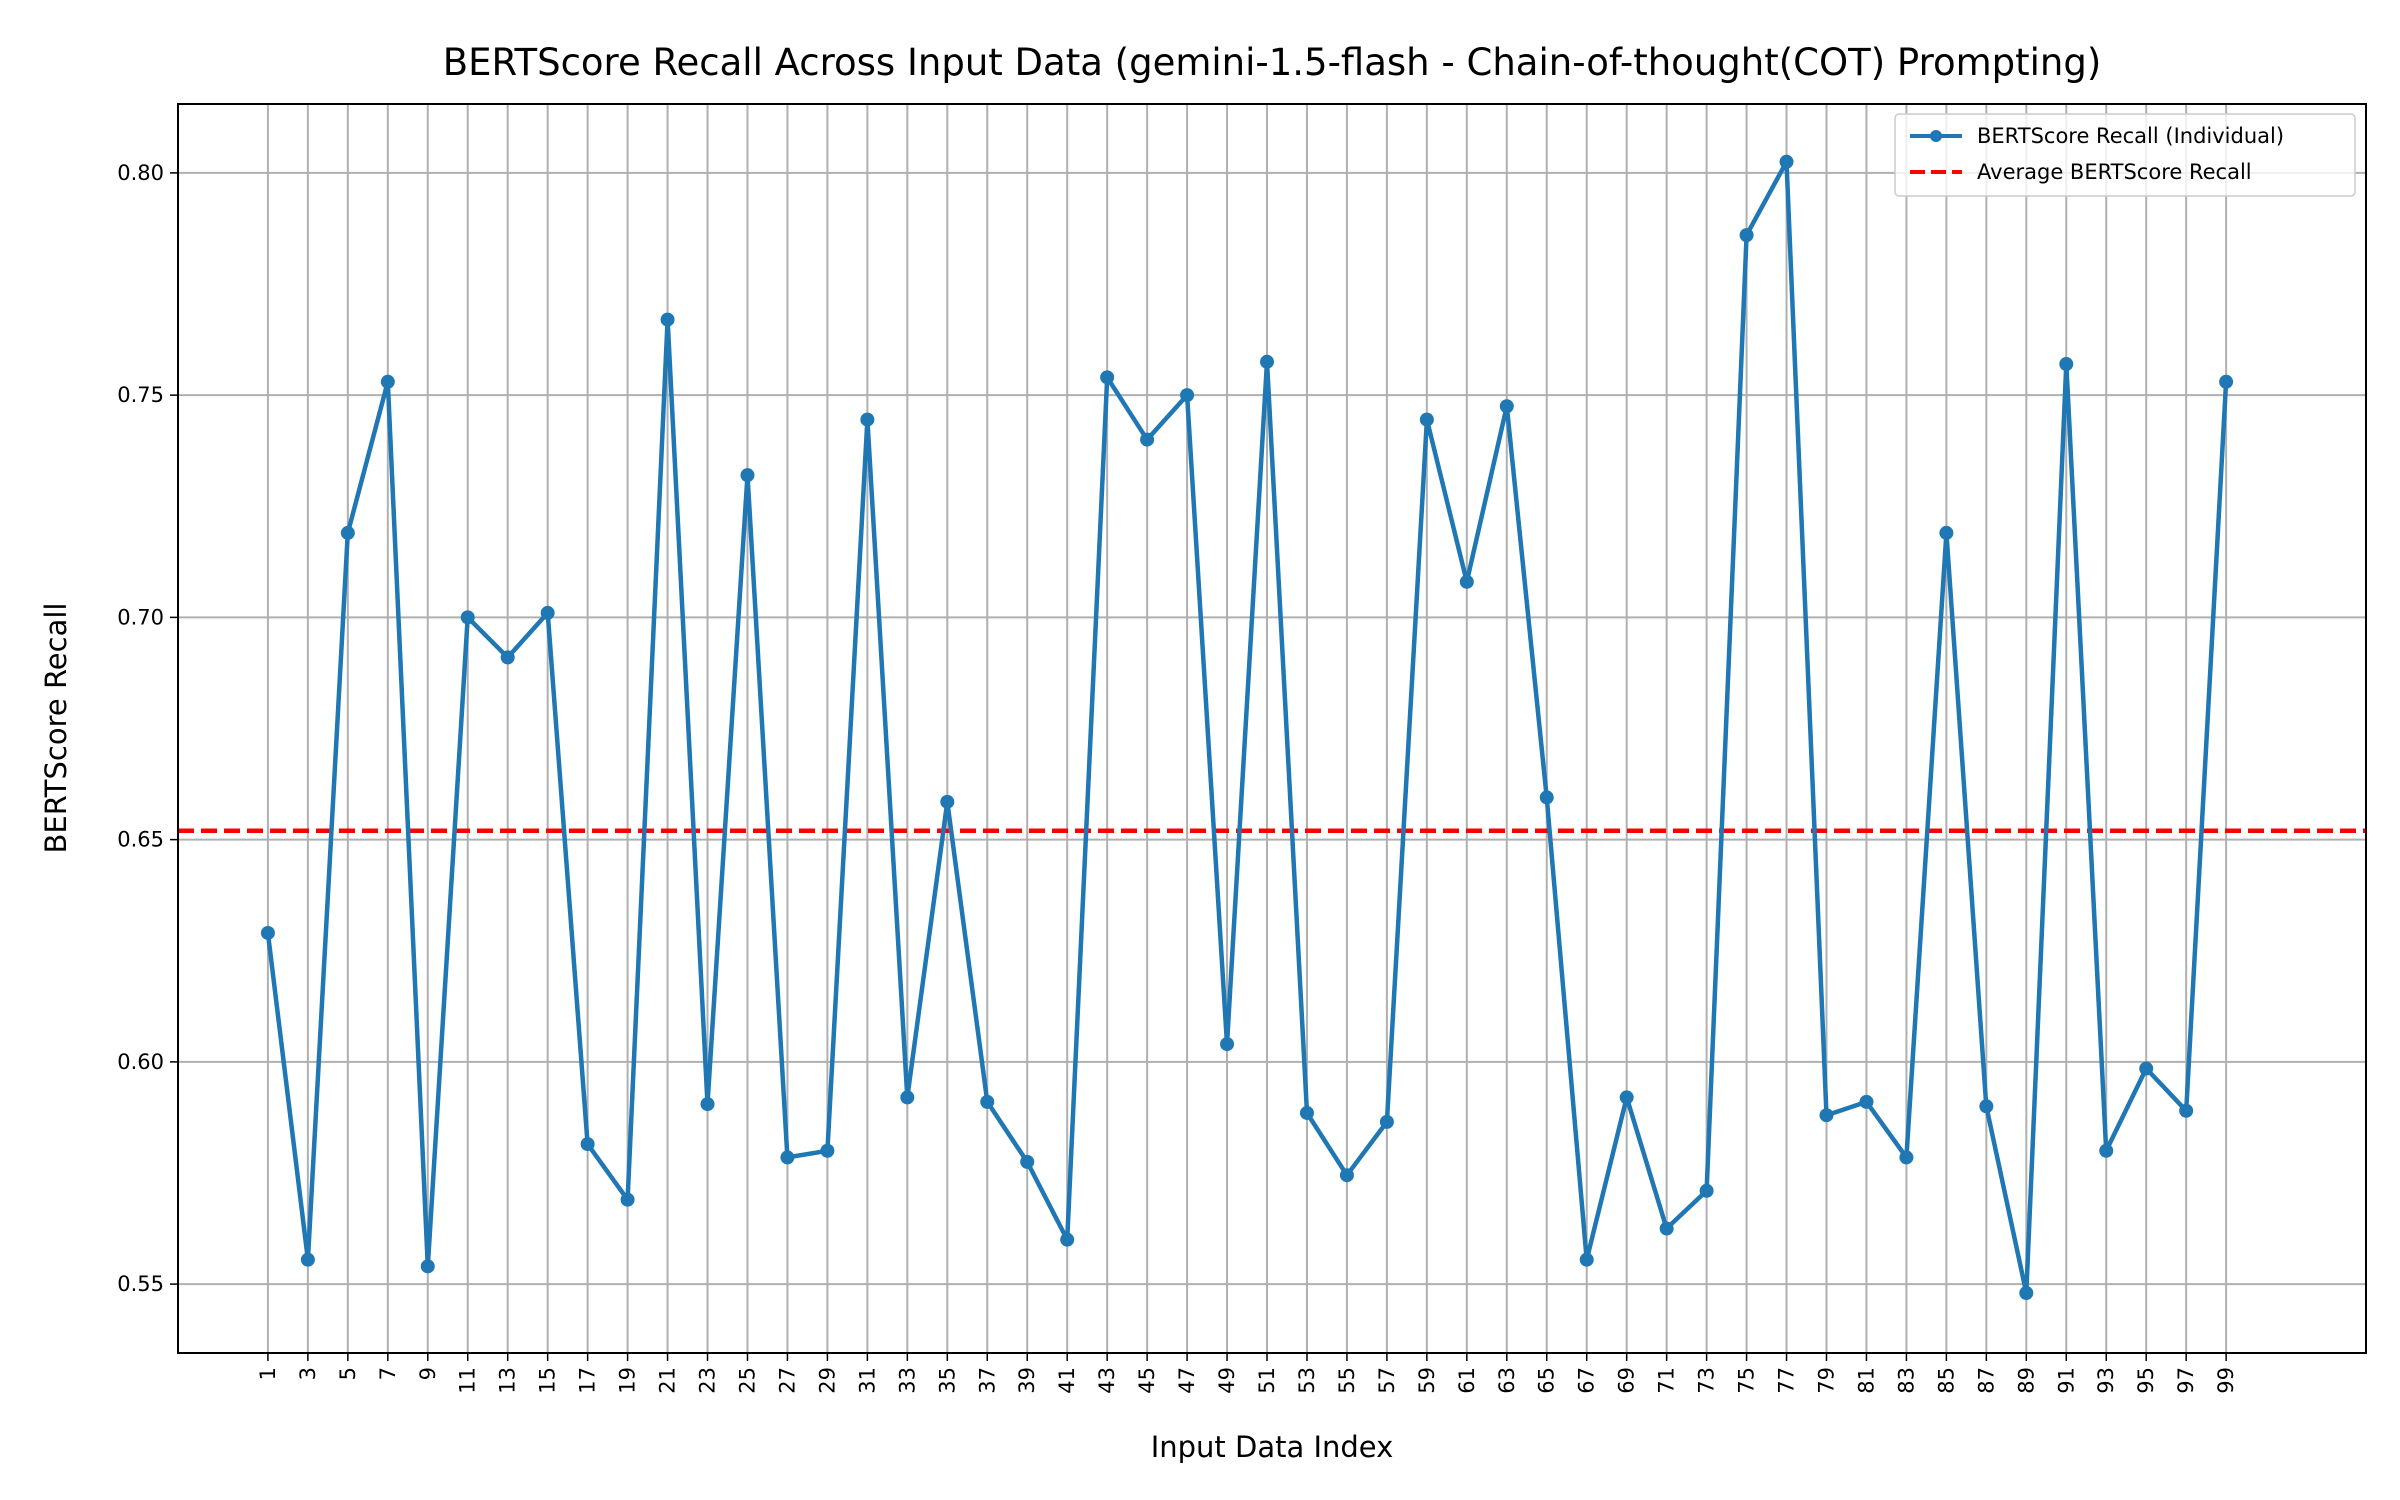  I want to click on x-tick-label: 97, so click(2186, 1380).